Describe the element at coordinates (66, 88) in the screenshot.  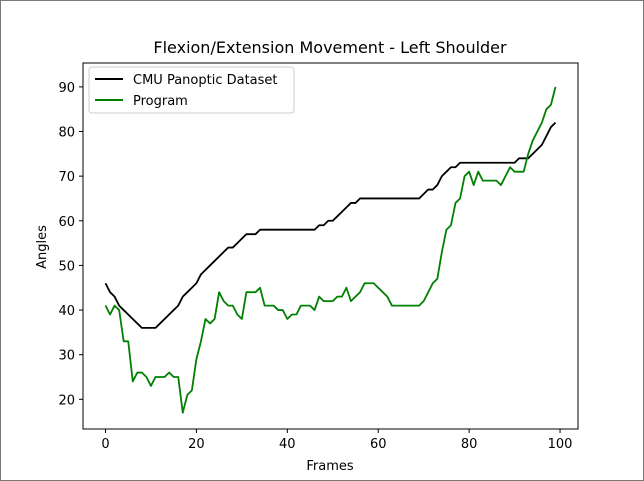
I see `y-tick-label: 90` at that location.